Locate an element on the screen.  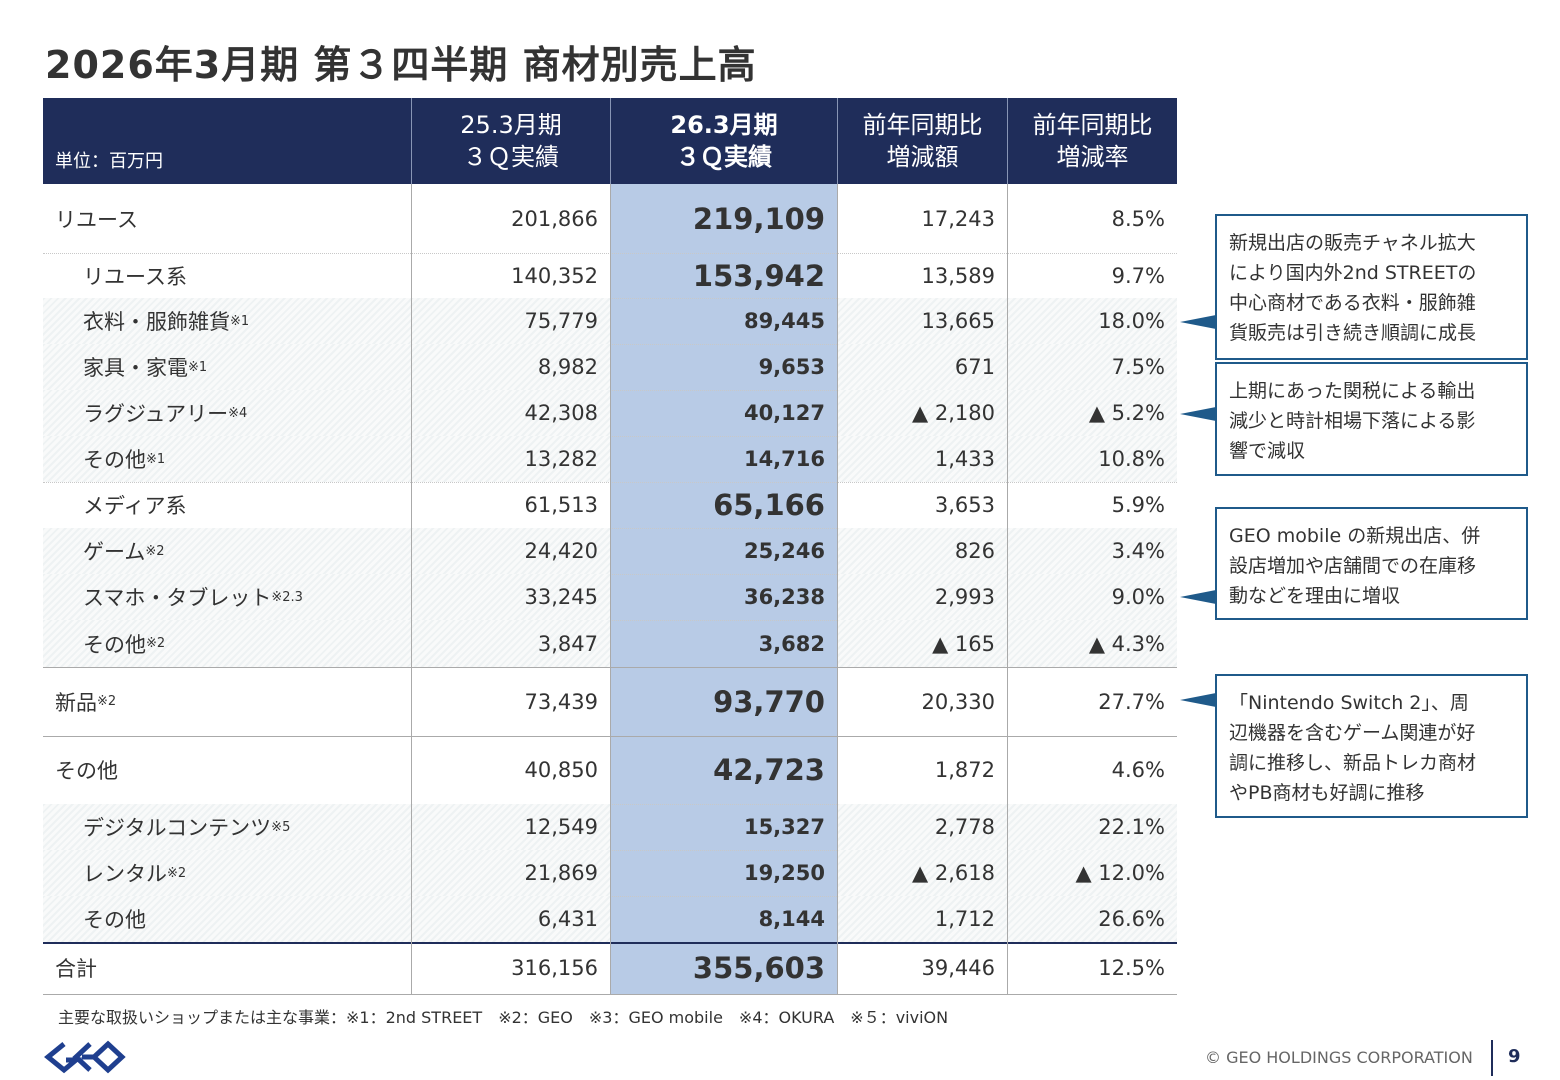
cell: 140,352 is located at coordinates (554, 275).